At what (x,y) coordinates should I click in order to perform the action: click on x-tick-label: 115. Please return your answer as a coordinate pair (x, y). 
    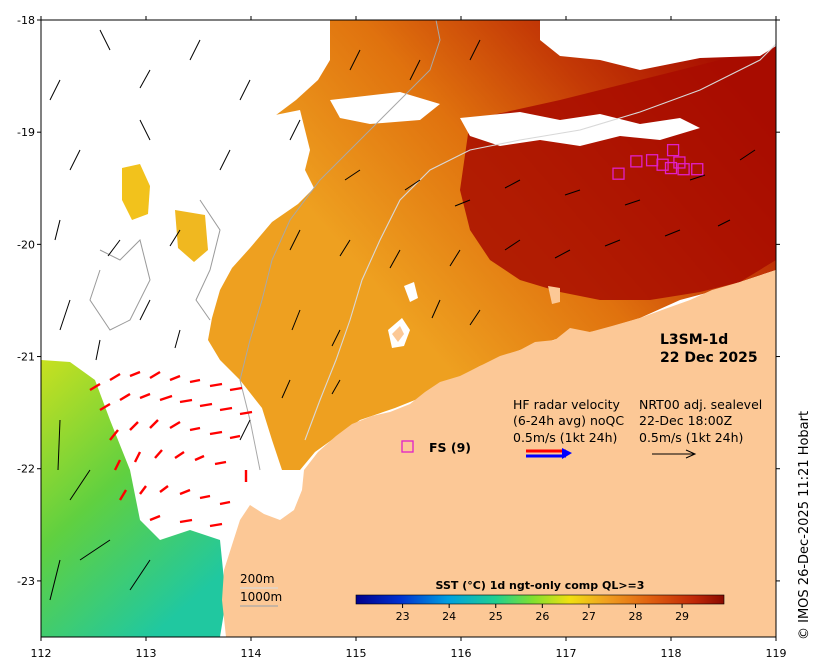
    Looking at the image, I should click on (356, 653).